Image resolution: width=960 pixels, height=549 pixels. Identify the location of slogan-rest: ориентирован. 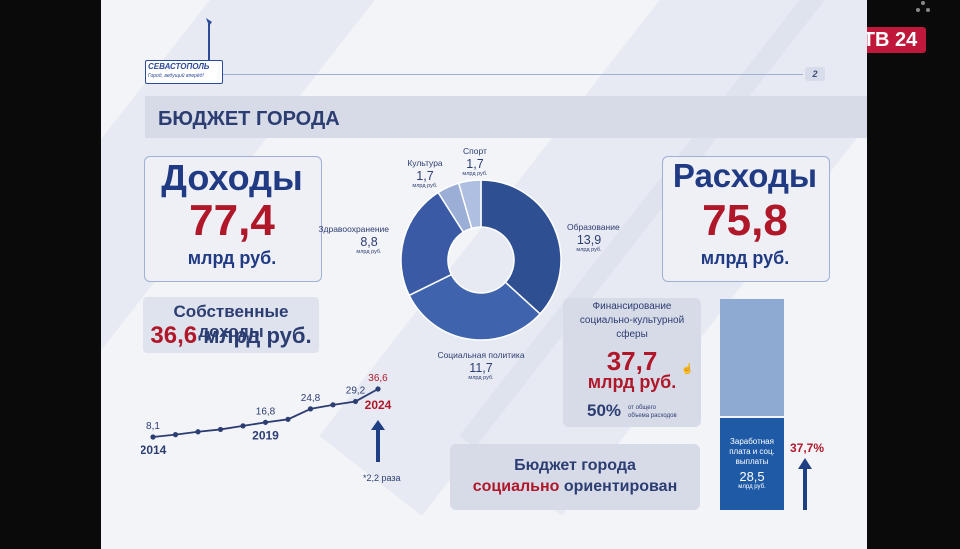
(618, 486).